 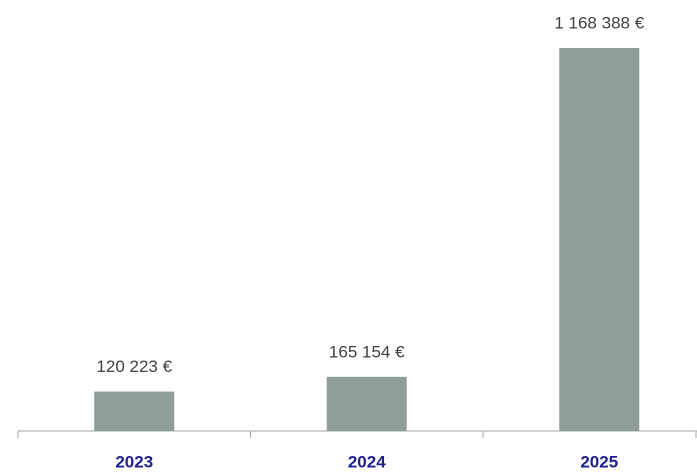 I want to click on x-tick-label: 2023, so click(x=134, y=461).